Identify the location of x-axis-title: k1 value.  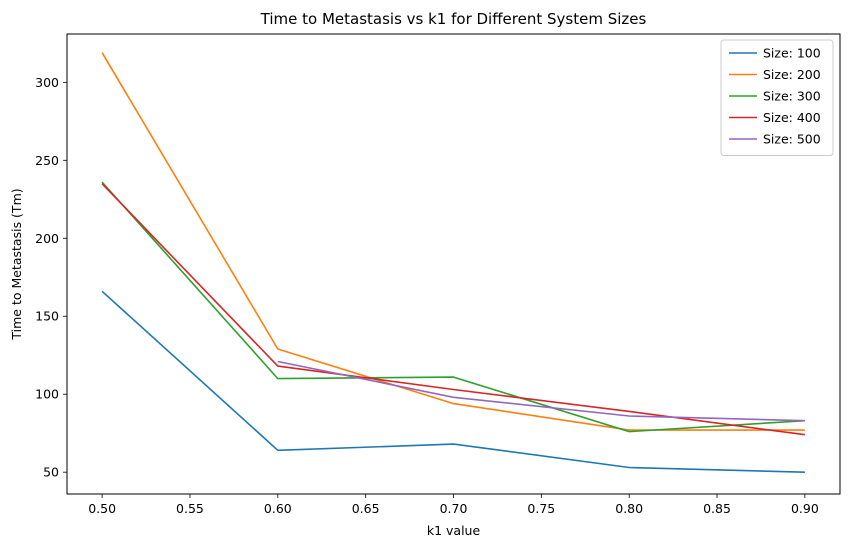
(454, 530).